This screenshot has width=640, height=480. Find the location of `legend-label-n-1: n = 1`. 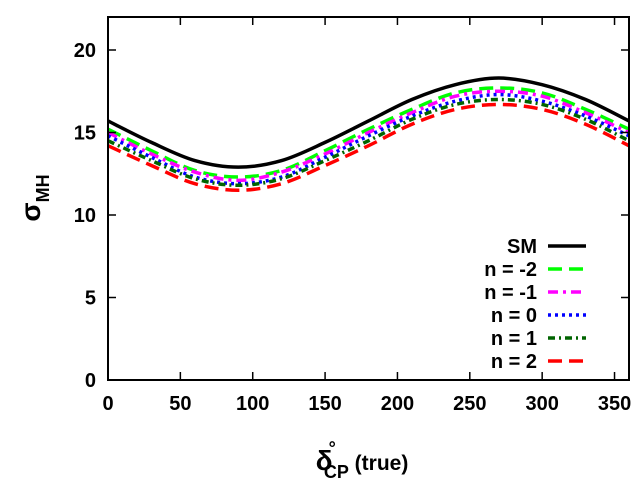

legend-label-n-1: n = 1 is located at coordinates (514, 339).